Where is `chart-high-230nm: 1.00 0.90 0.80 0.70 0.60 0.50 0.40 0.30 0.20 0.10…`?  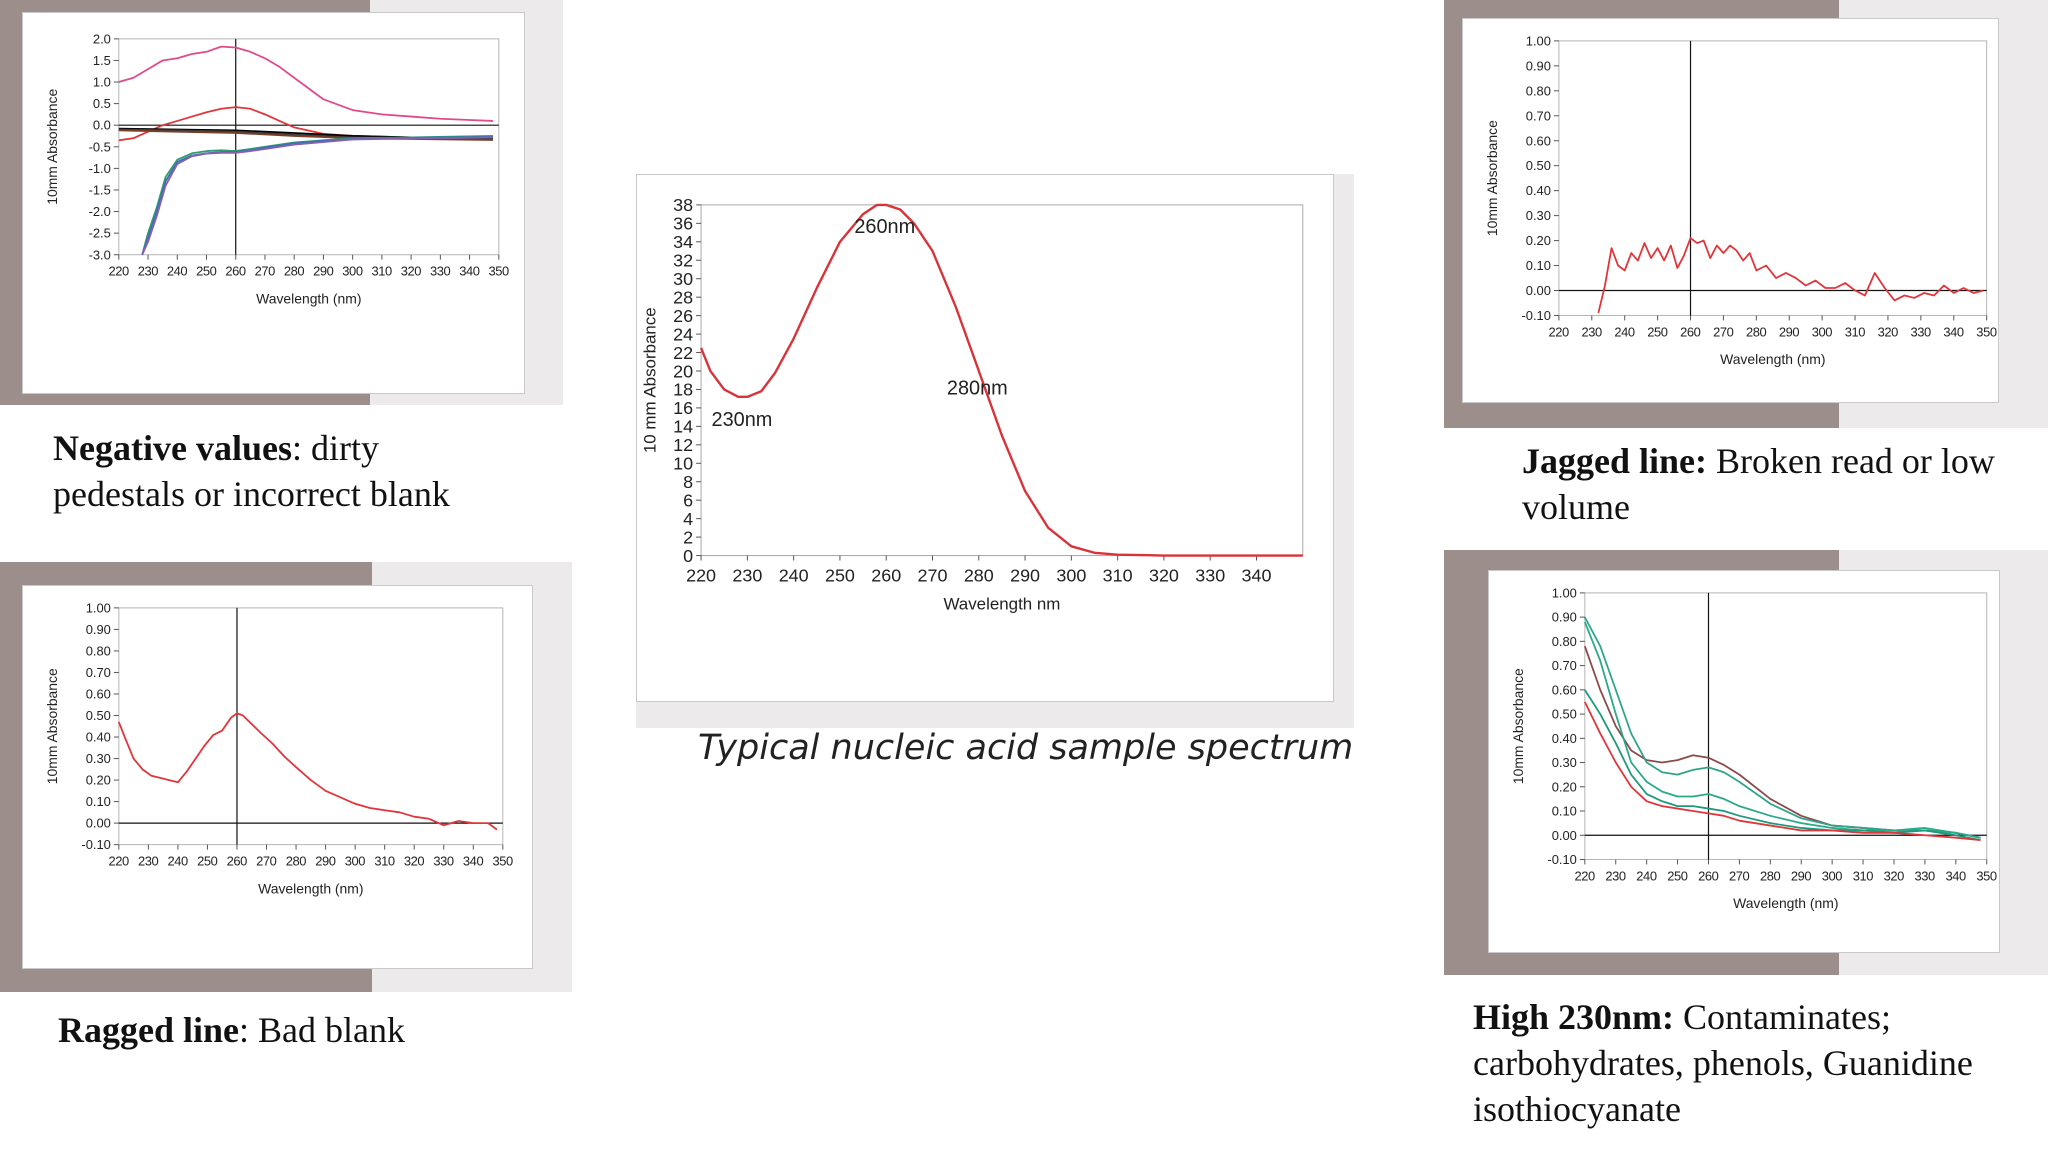 chart-high-230nm: 1.00 0.90 0.80 0.70 0.60 0.50 0.40 0.30 0.20 0.10… is located at coordinates (1744, 761).